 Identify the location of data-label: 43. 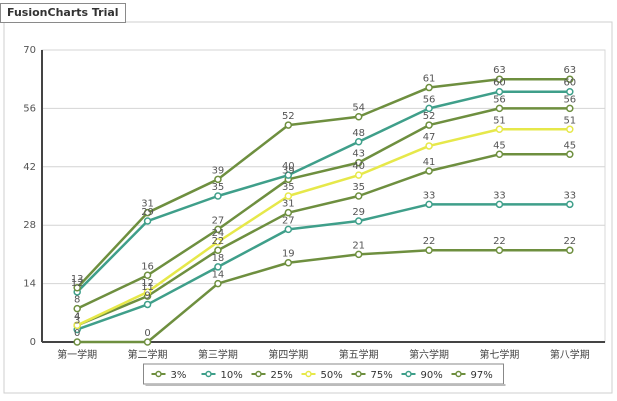
(358, 154).